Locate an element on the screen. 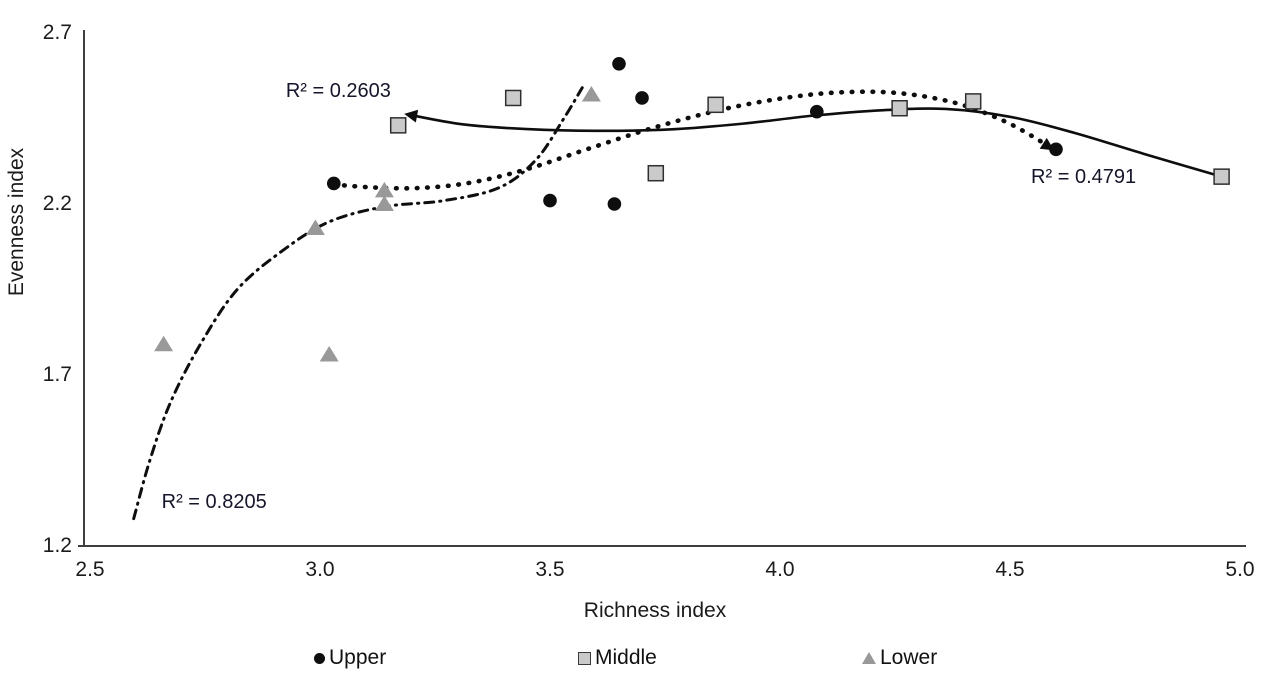 This screenshot has height=685, width=1272. series-upper is located at coordinates (695, 133).